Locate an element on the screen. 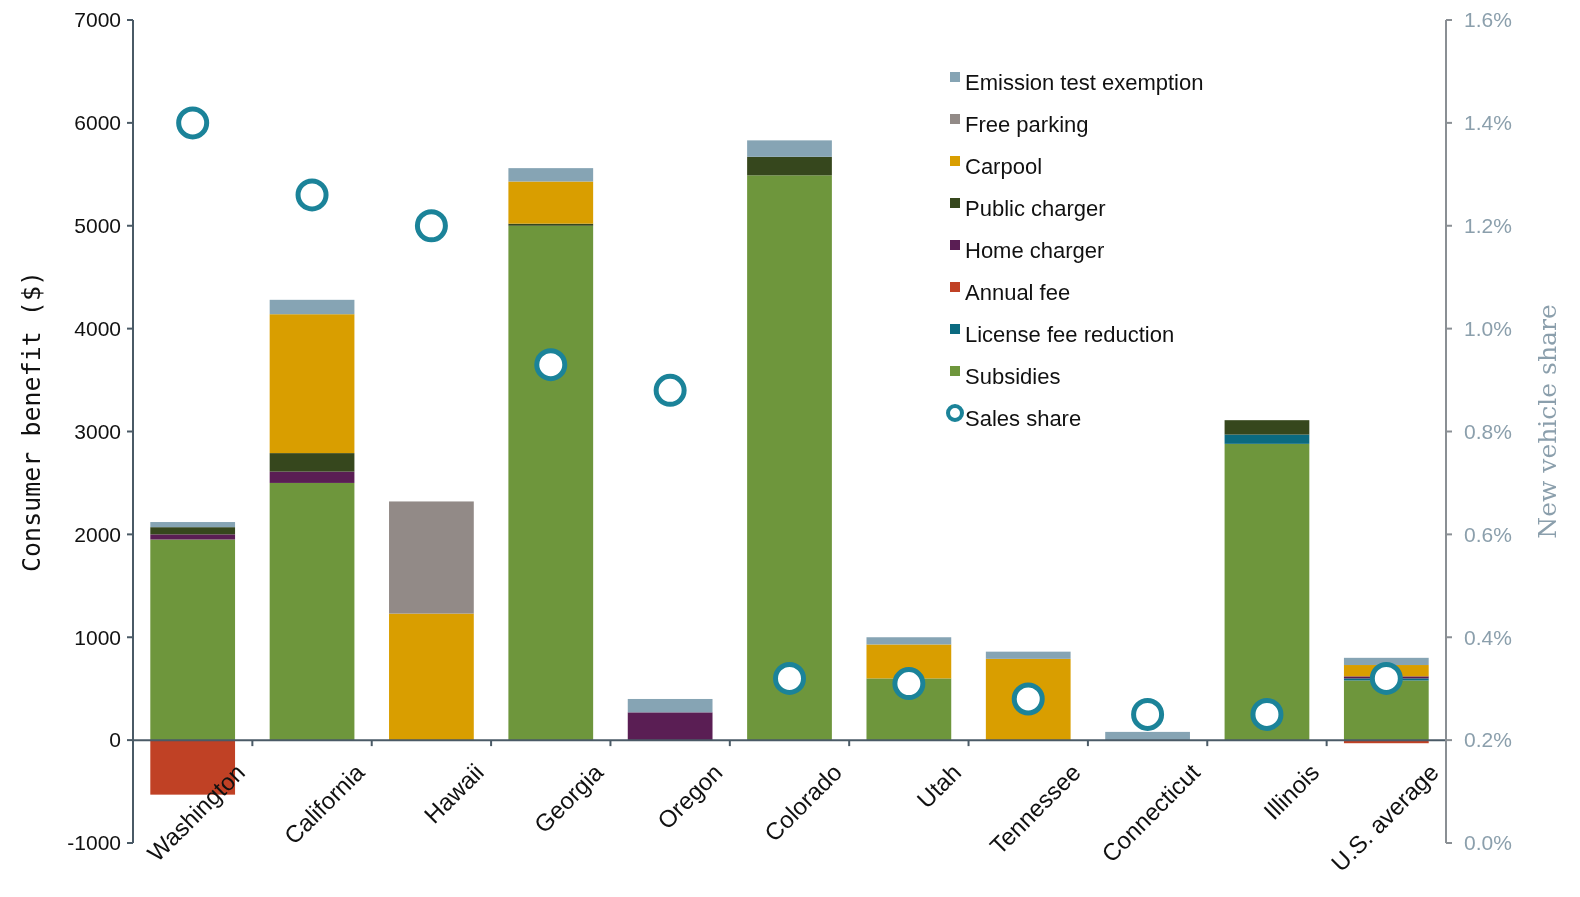 Image resolution: width=1580 pixels, height=897 pixels. y-tick-label: 3000 is located at coordinates (97, 431).